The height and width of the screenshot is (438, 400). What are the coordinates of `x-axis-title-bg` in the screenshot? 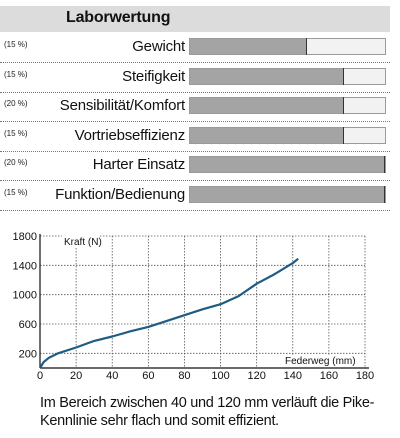 It's located at (316, 361).